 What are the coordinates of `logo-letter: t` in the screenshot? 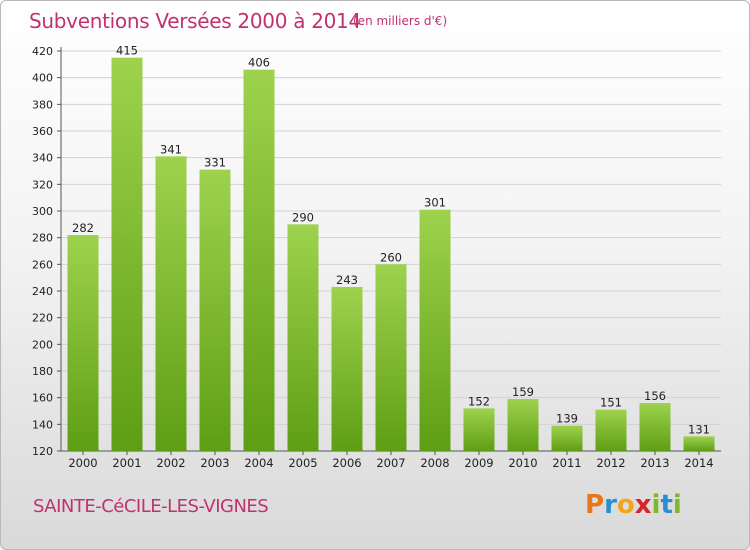 It's located at (666, 505).